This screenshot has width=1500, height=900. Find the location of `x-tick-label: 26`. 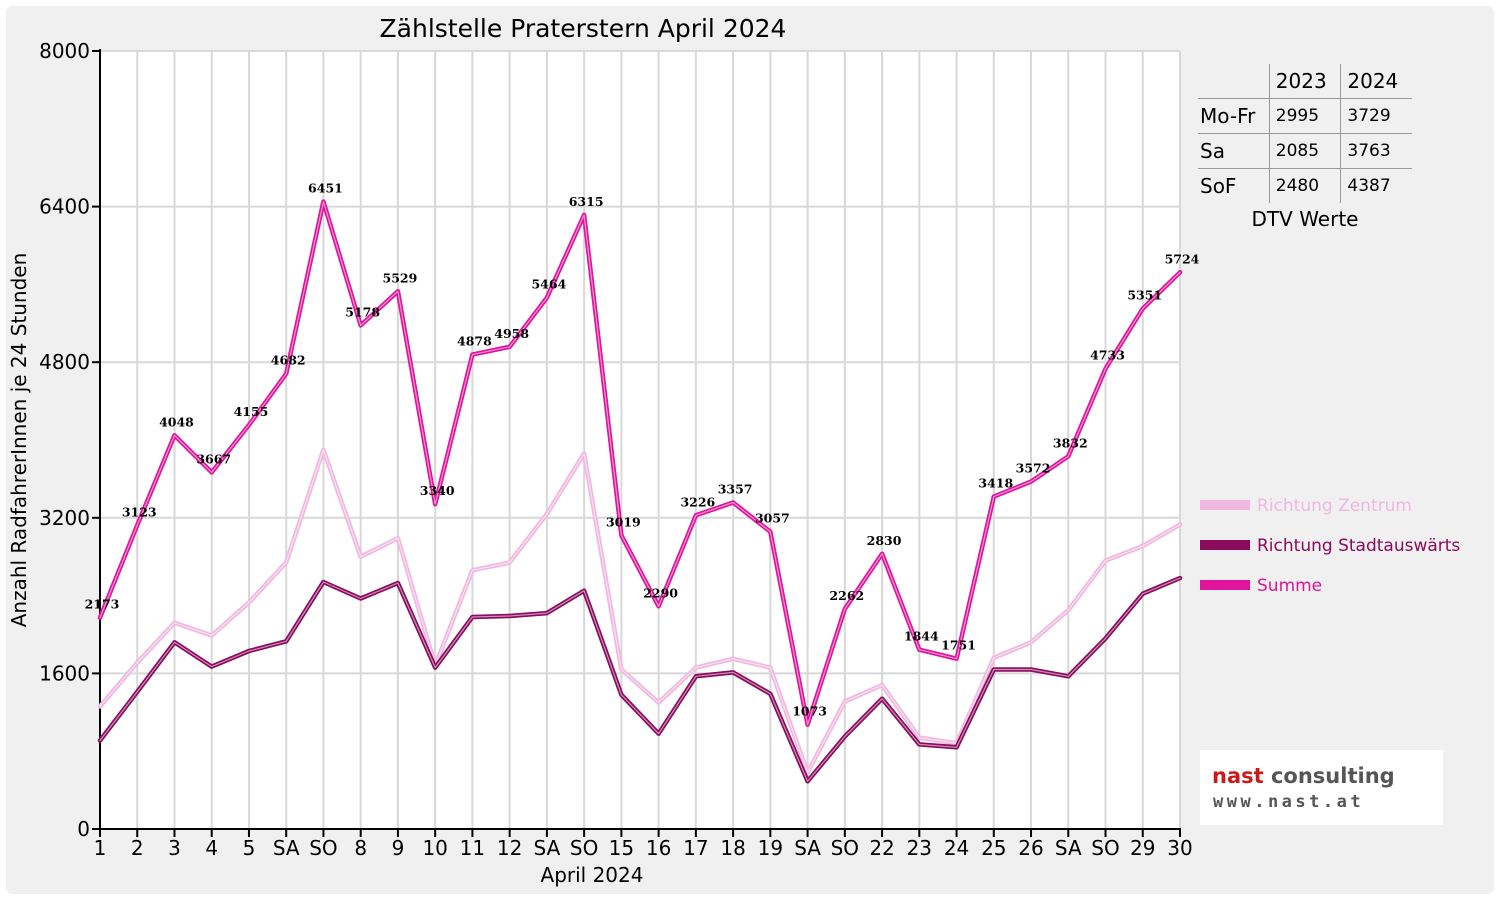

x-tick-label: 26 is located at coordinates (1030, 848).